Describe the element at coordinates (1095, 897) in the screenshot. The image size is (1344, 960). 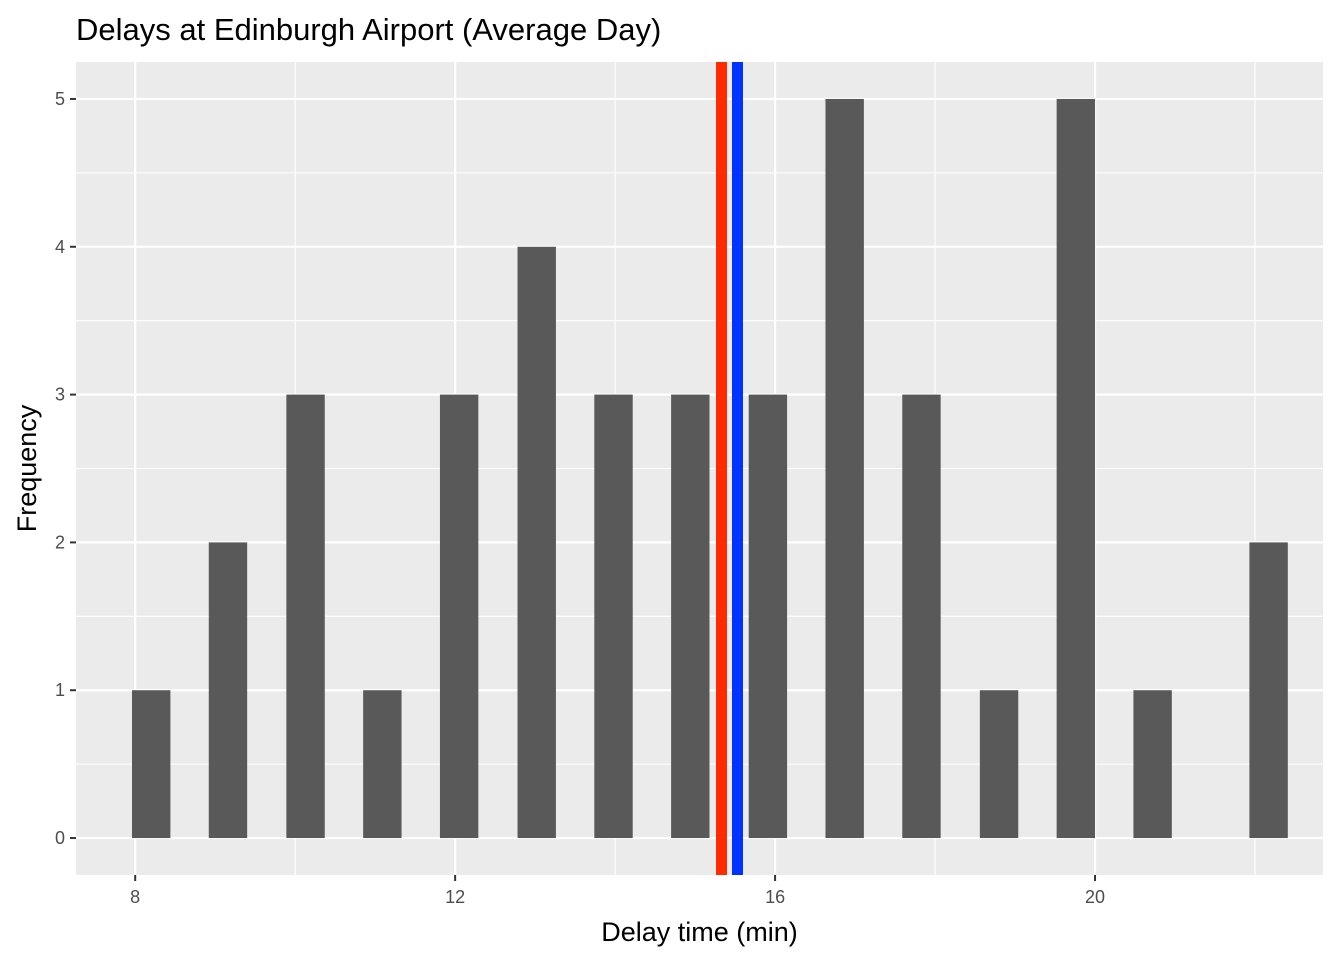
I see `x-tick-label: 20` at that location.